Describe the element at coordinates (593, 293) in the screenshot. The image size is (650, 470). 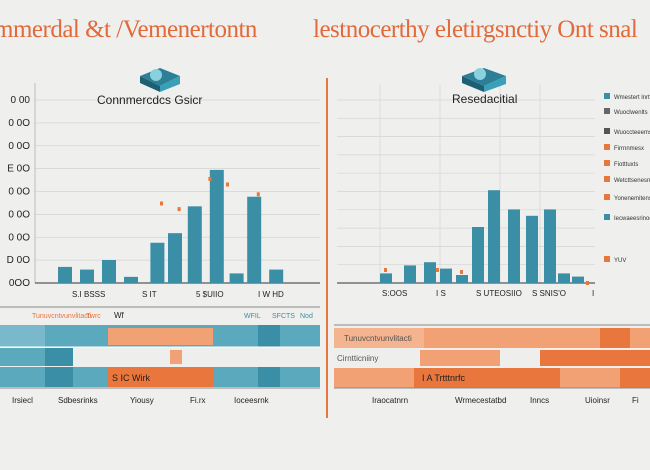
I see `right-x-tick-label: I` at that location.